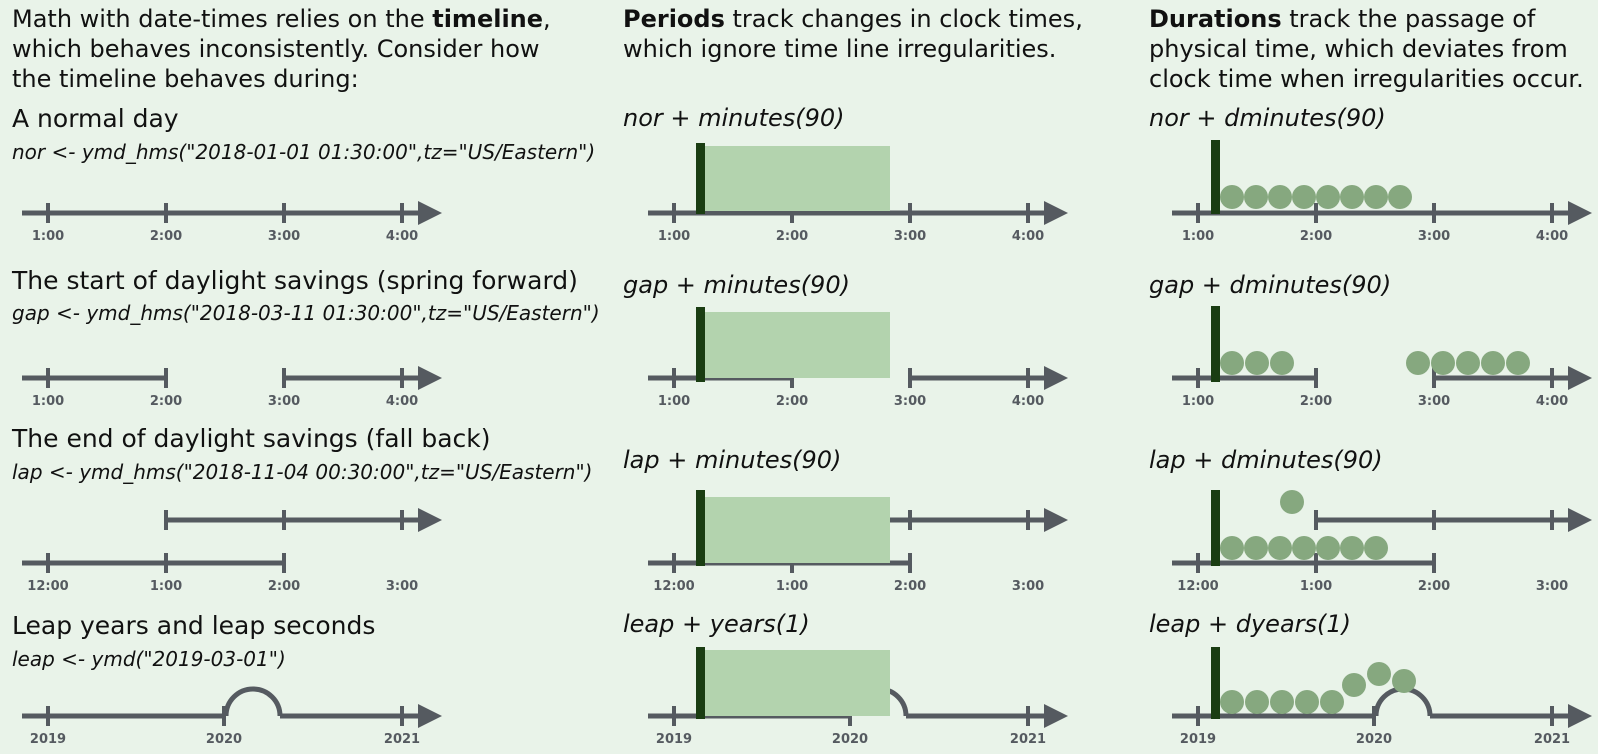  What do you see at coordinates (284, 236) in the screenshot?
I see `normal-tick-label-0-2: 3:00` at bounding box center [284, 236].